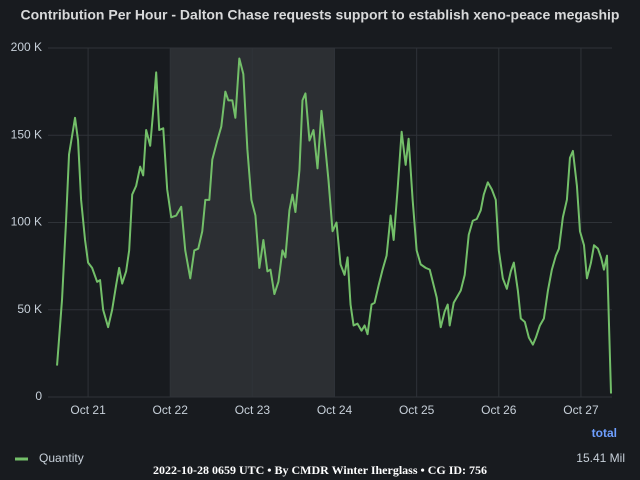 The width and height of the screenshot is (640, 480). I want to click on x-tick-label: Oct 27, so click(581, 410).